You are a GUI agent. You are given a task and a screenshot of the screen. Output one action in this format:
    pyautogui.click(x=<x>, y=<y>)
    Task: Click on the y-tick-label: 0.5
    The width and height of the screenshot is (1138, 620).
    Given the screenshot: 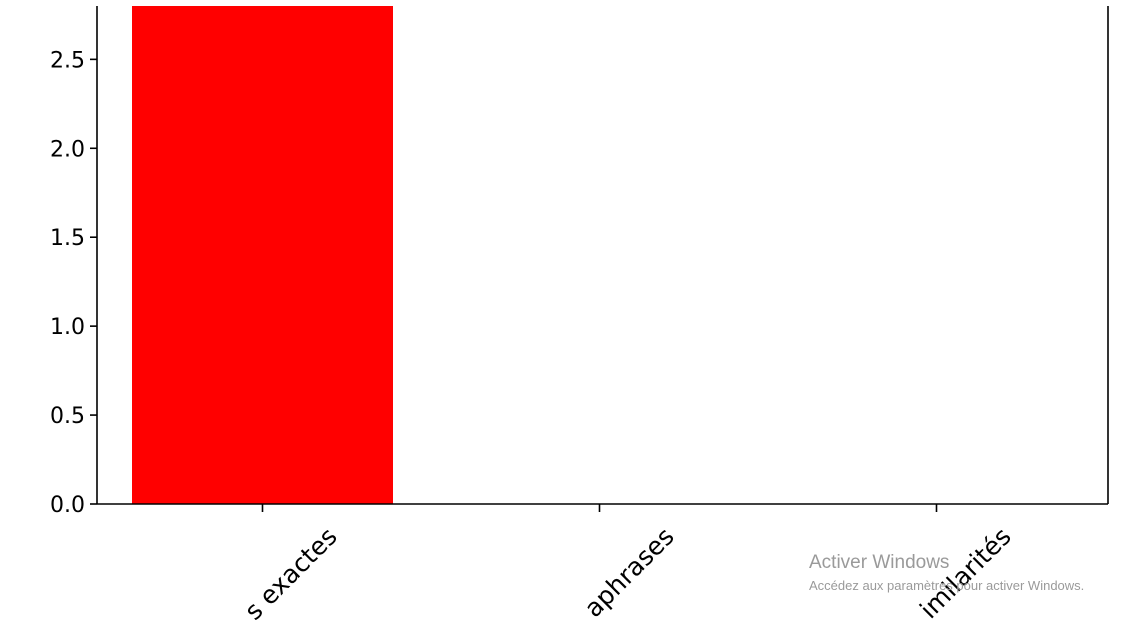 What is the action you would take?
    pyautogui.click(x=67, y=416)
    